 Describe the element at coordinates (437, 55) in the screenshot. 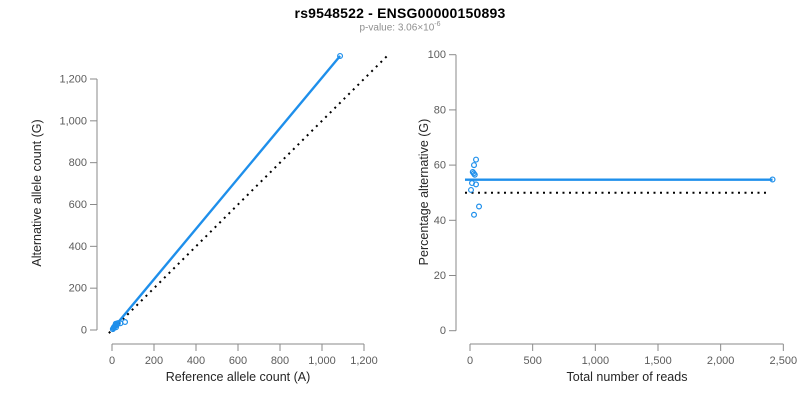

I see `y-tick-label: 100` at that location.